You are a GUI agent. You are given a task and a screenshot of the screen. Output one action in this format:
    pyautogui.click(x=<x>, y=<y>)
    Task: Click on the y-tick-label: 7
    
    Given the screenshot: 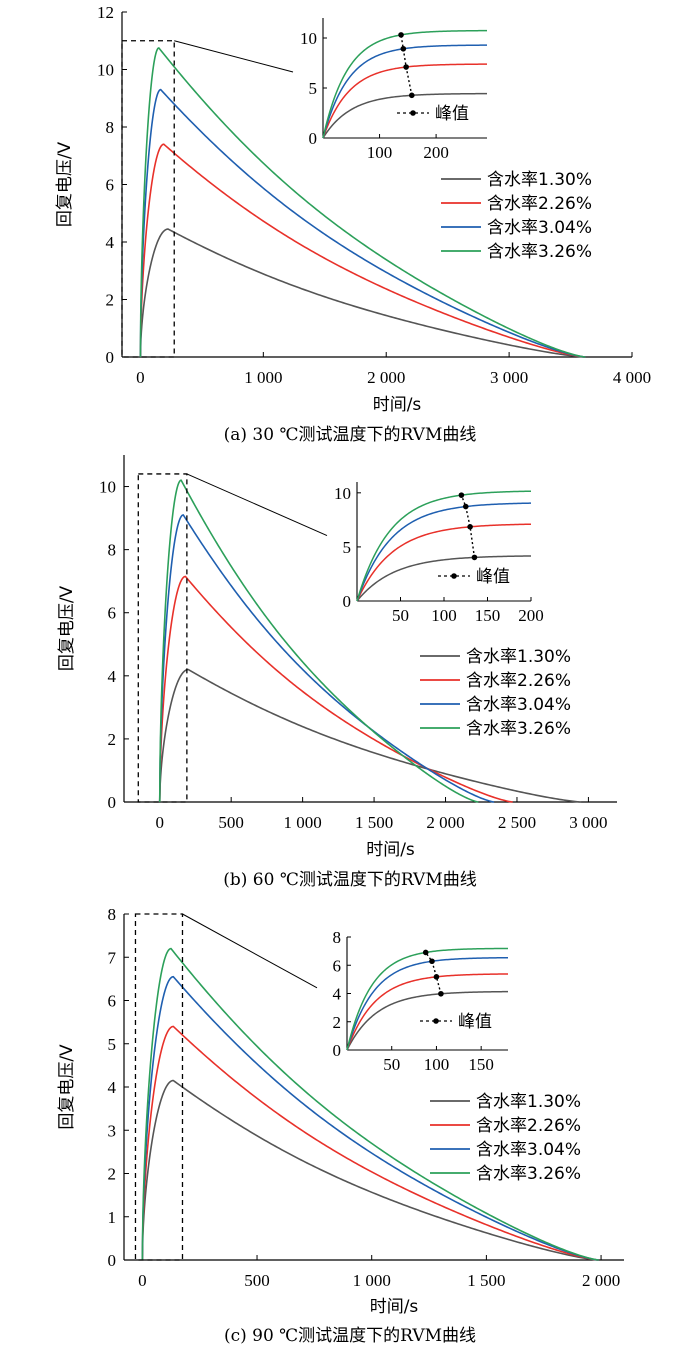 What is the action you would take?
    pyautogui.click(x=112, y=957)
    